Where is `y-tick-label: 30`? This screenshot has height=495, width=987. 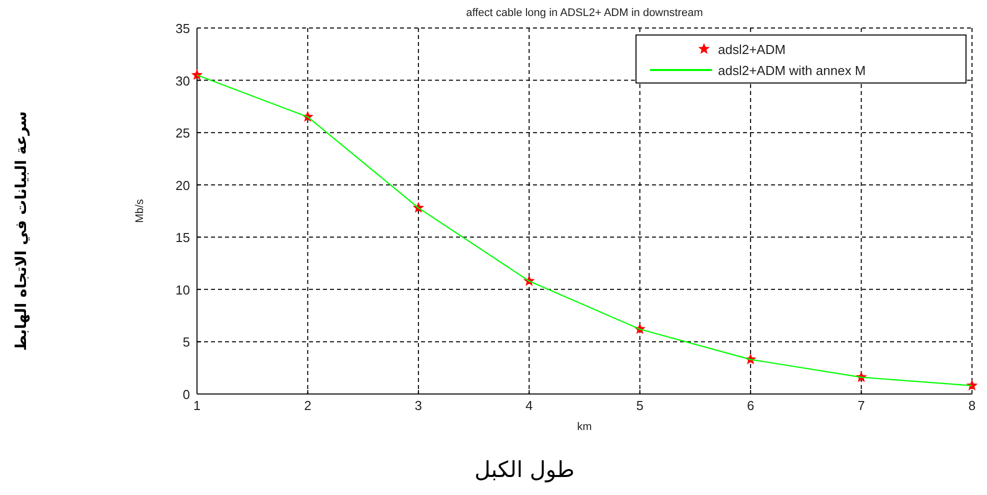
y-tick-label: 30 is located at coordinates (183, 80).